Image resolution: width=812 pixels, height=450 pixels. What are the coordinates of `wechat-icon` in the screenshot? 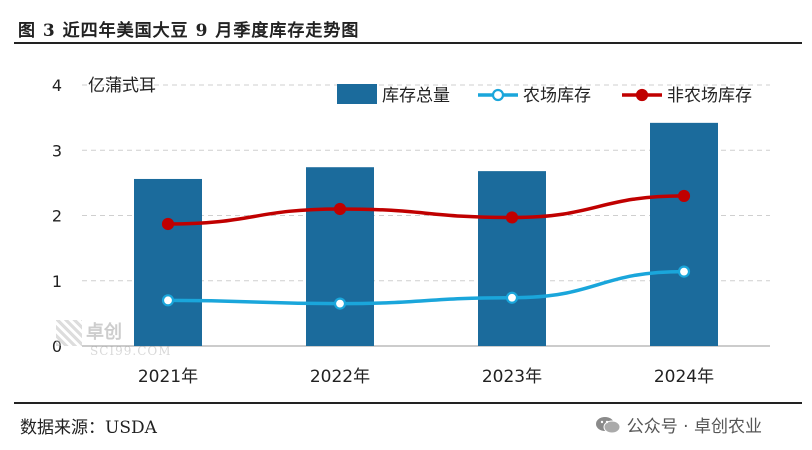 It's located at (608, 424).